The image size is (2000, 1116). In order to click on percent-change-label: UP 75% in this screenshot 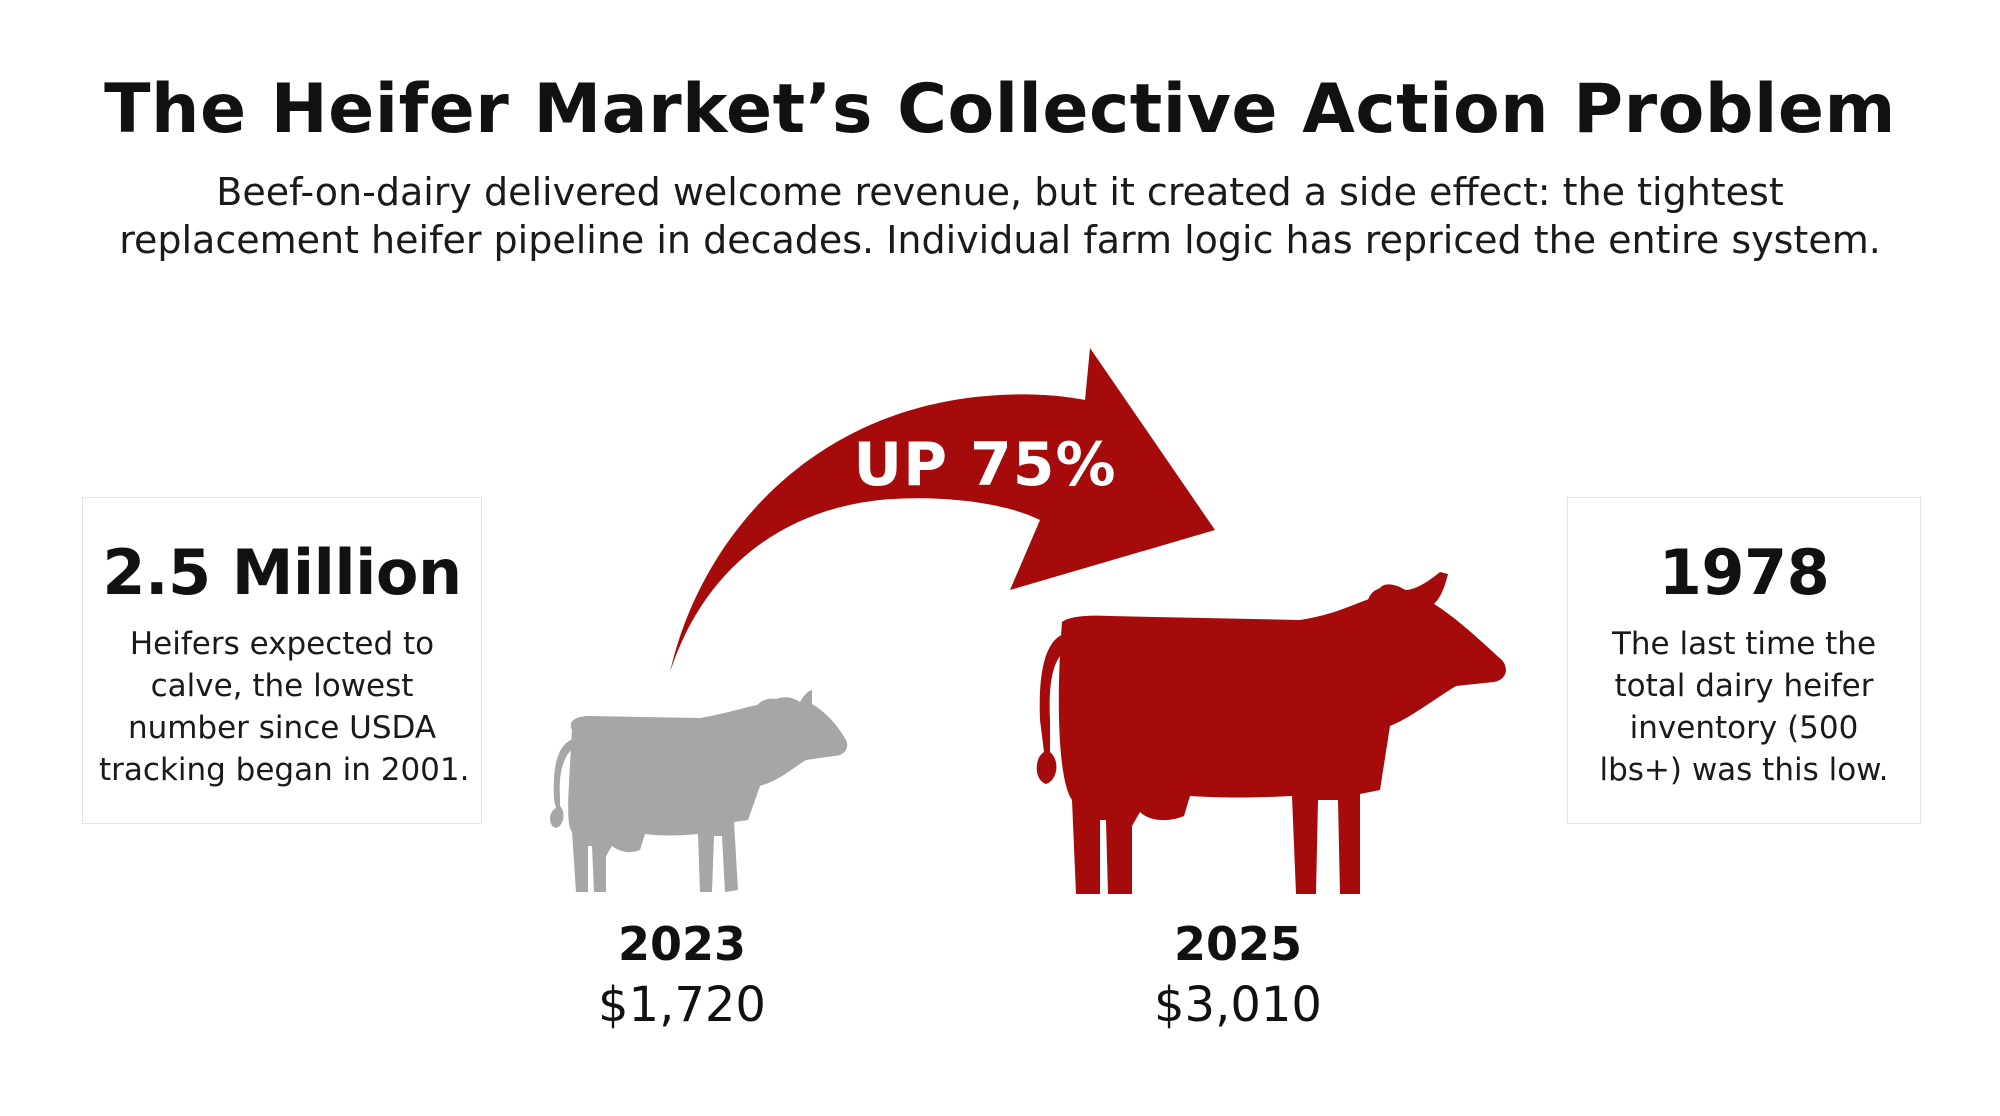, I will do `click(985, 465)`.